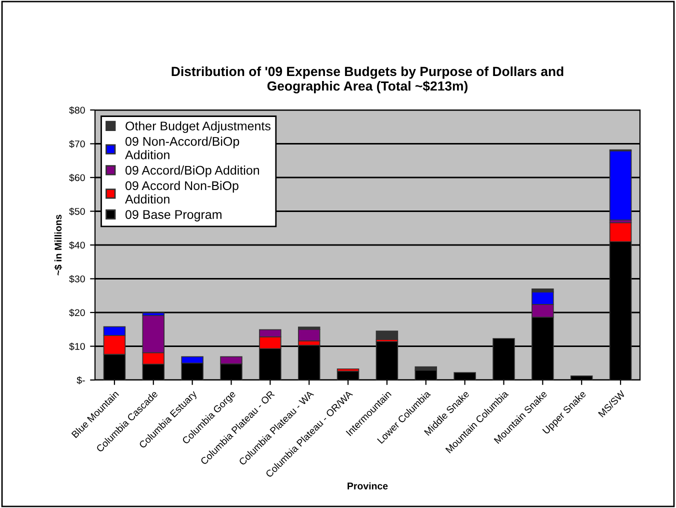  I want to click on y-tick-label: $10, so click(77, 346).